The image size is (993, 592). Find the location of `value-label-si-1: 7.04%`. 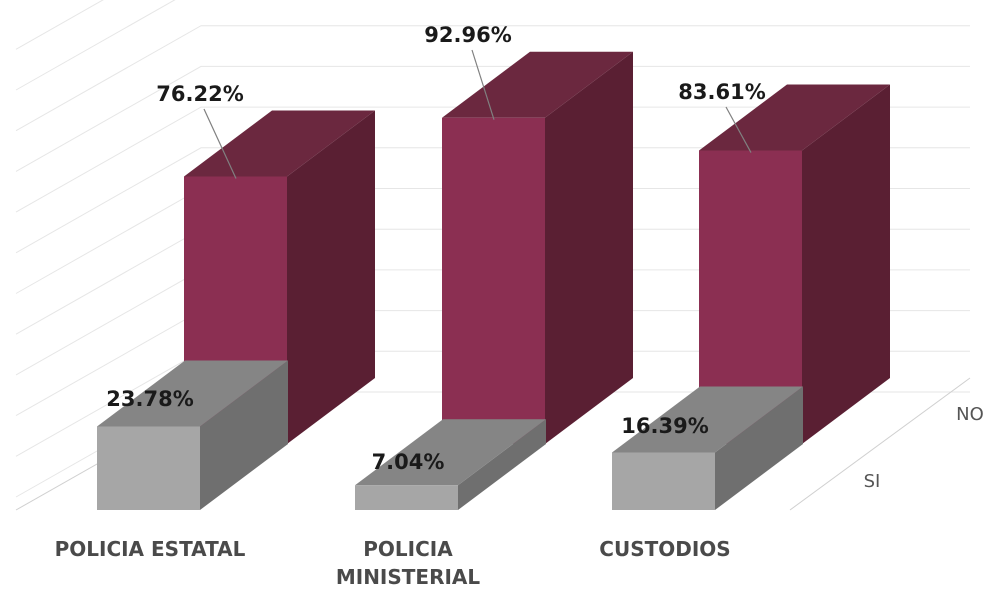

value-label-si-1: 7.04% is located at coordinates (408, 462).